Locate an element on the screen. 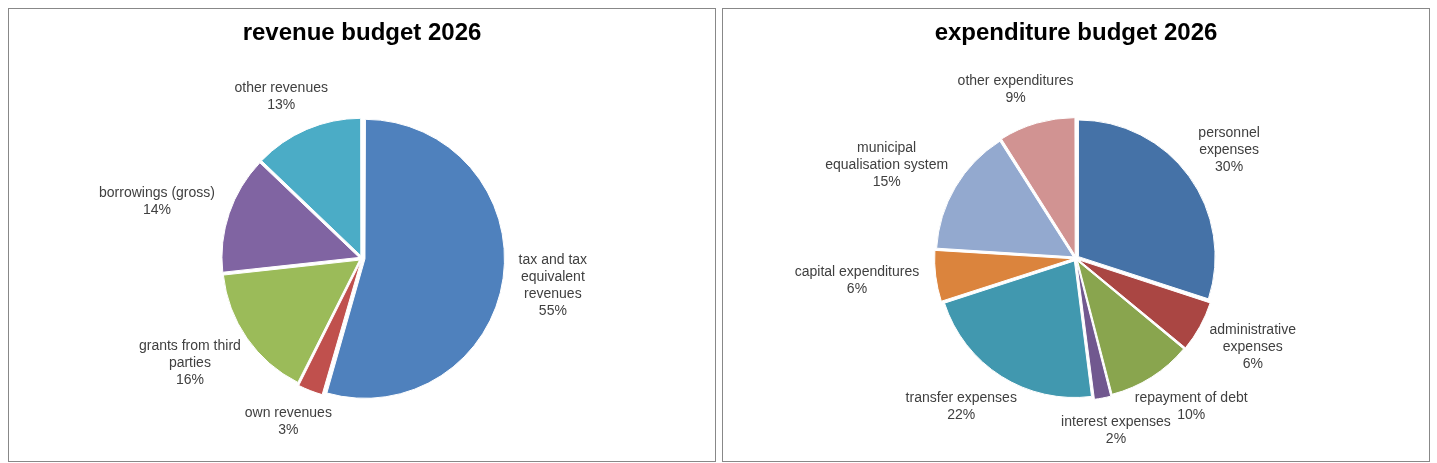 This screenshot has height=463, width=1437. data-label: 14% is located at coordinates (156, 209).